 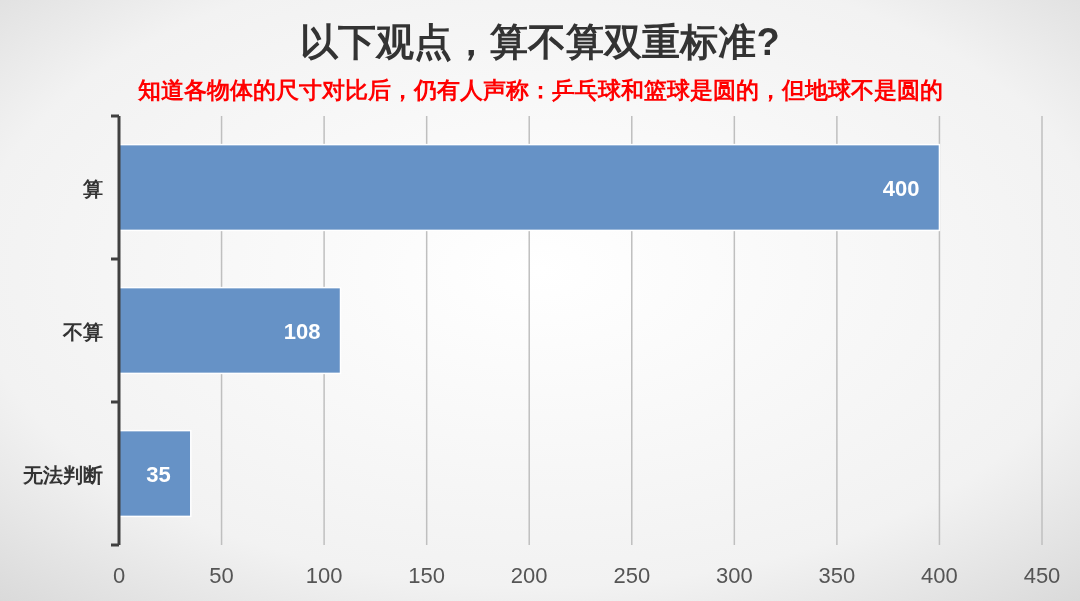 What do you see at coordinates (539, 90) in the screenshot?
I see `chart-subtitle: 知道各物体的尺寸对比后，仍有人声称：乒乓球和篮球是圆的，但地球不是圆的` at bounding box center [539, 90].